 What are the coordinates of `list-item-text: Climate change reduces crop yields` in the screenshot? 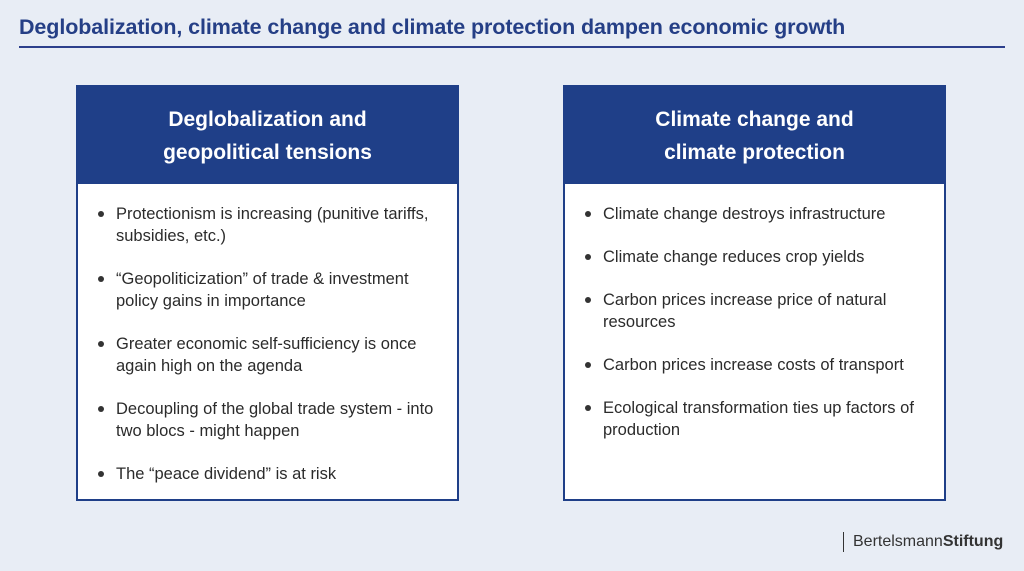 It's located at (734, 257).